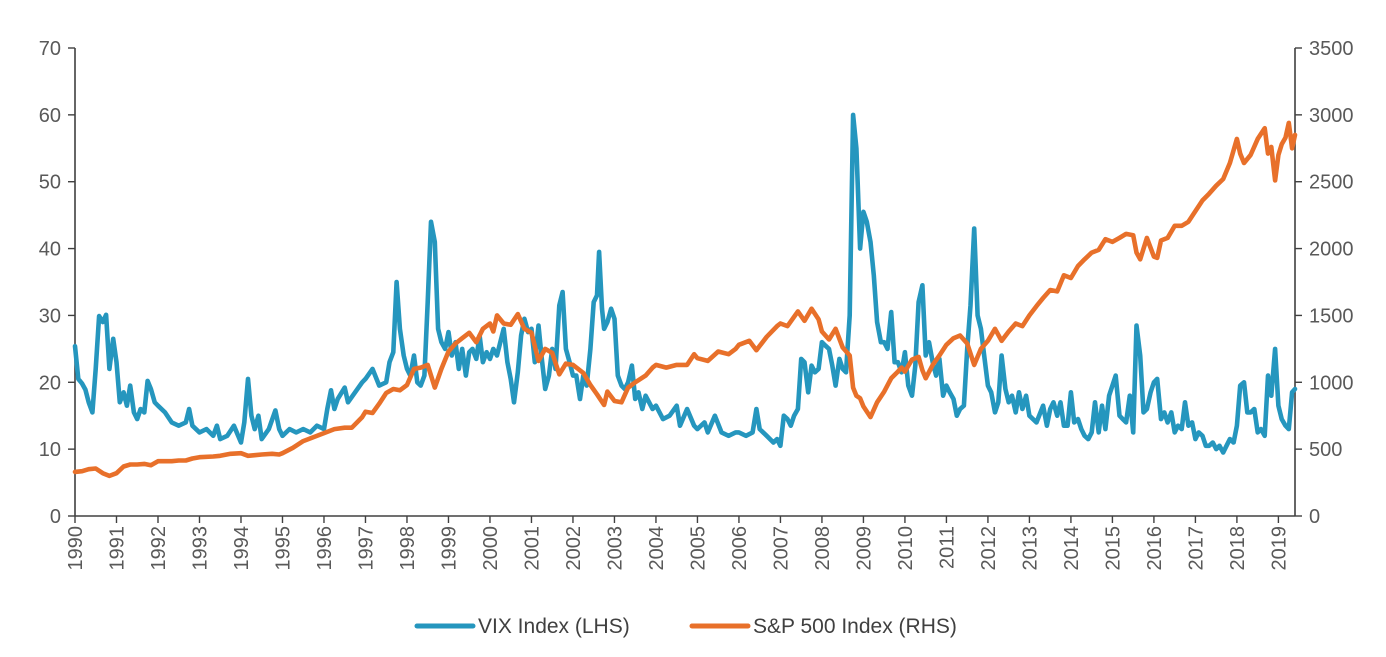 The width and height of the screenshot is (1386, 657). I want to click on x-tick-label: 2011, so click(947, 547).